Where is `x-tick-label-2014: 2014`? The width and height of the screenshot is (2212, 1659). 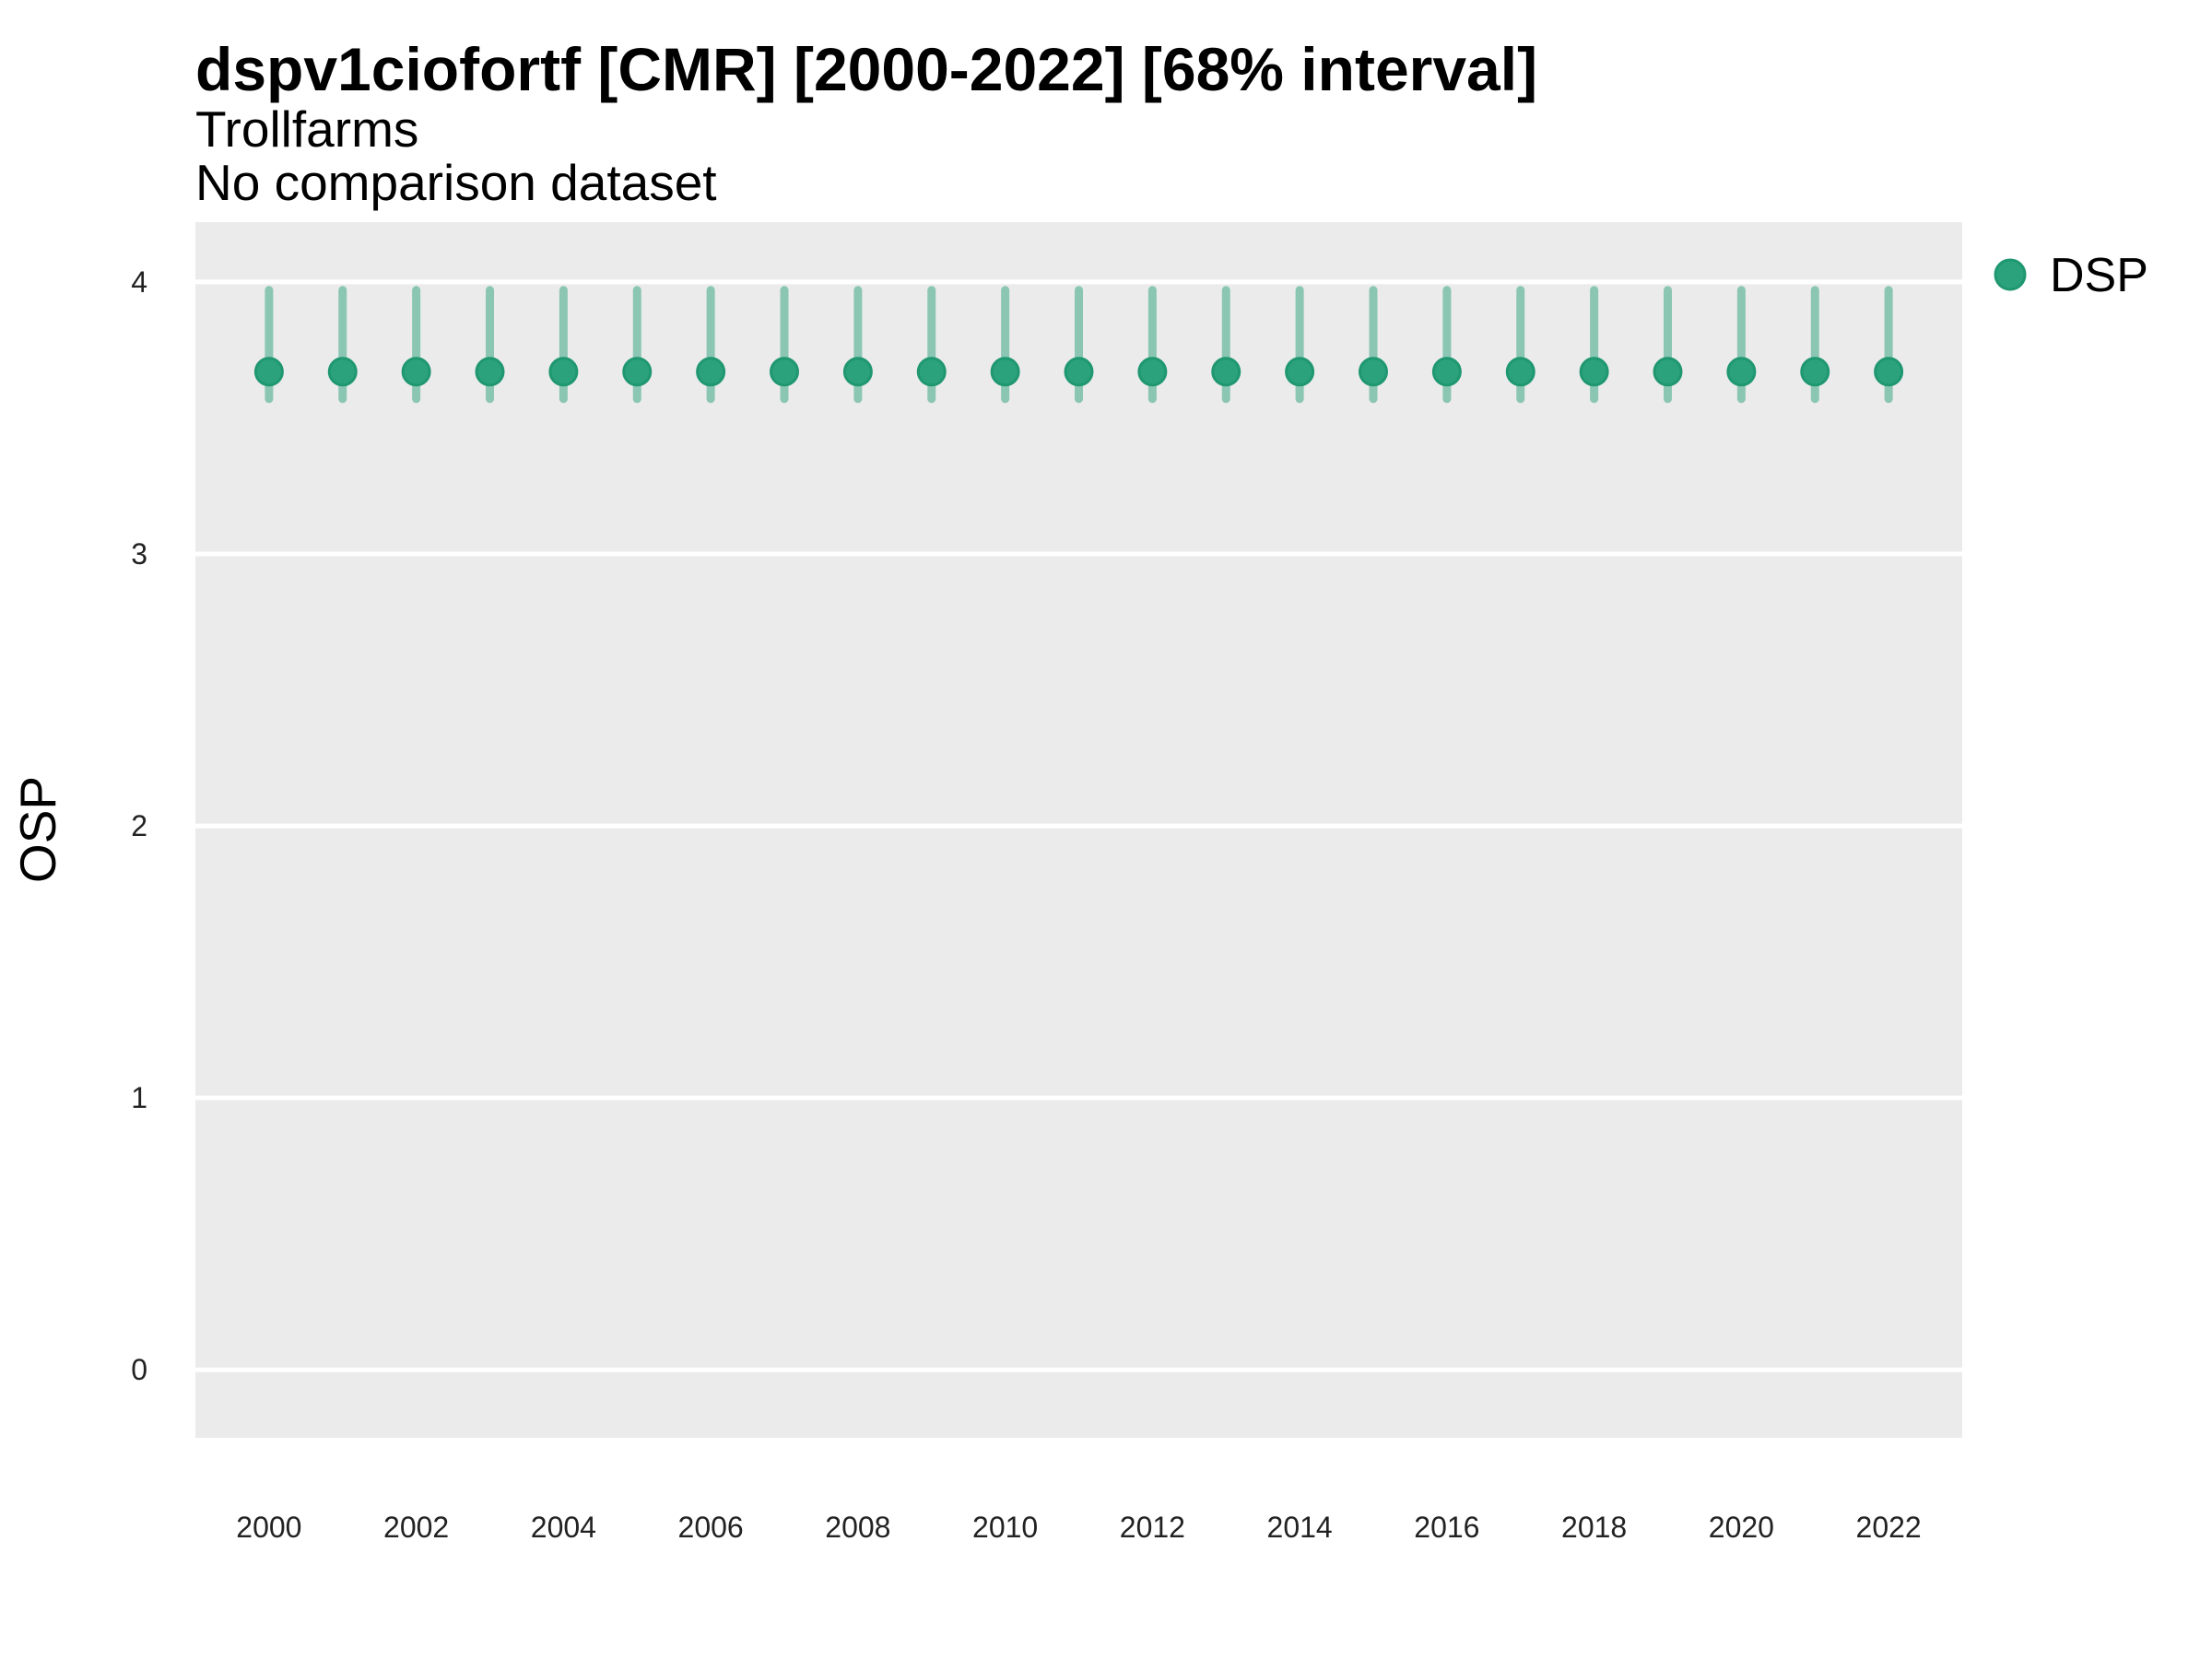 x-tick-label-2014: 2014 is located at coordinates (1300, 1527).